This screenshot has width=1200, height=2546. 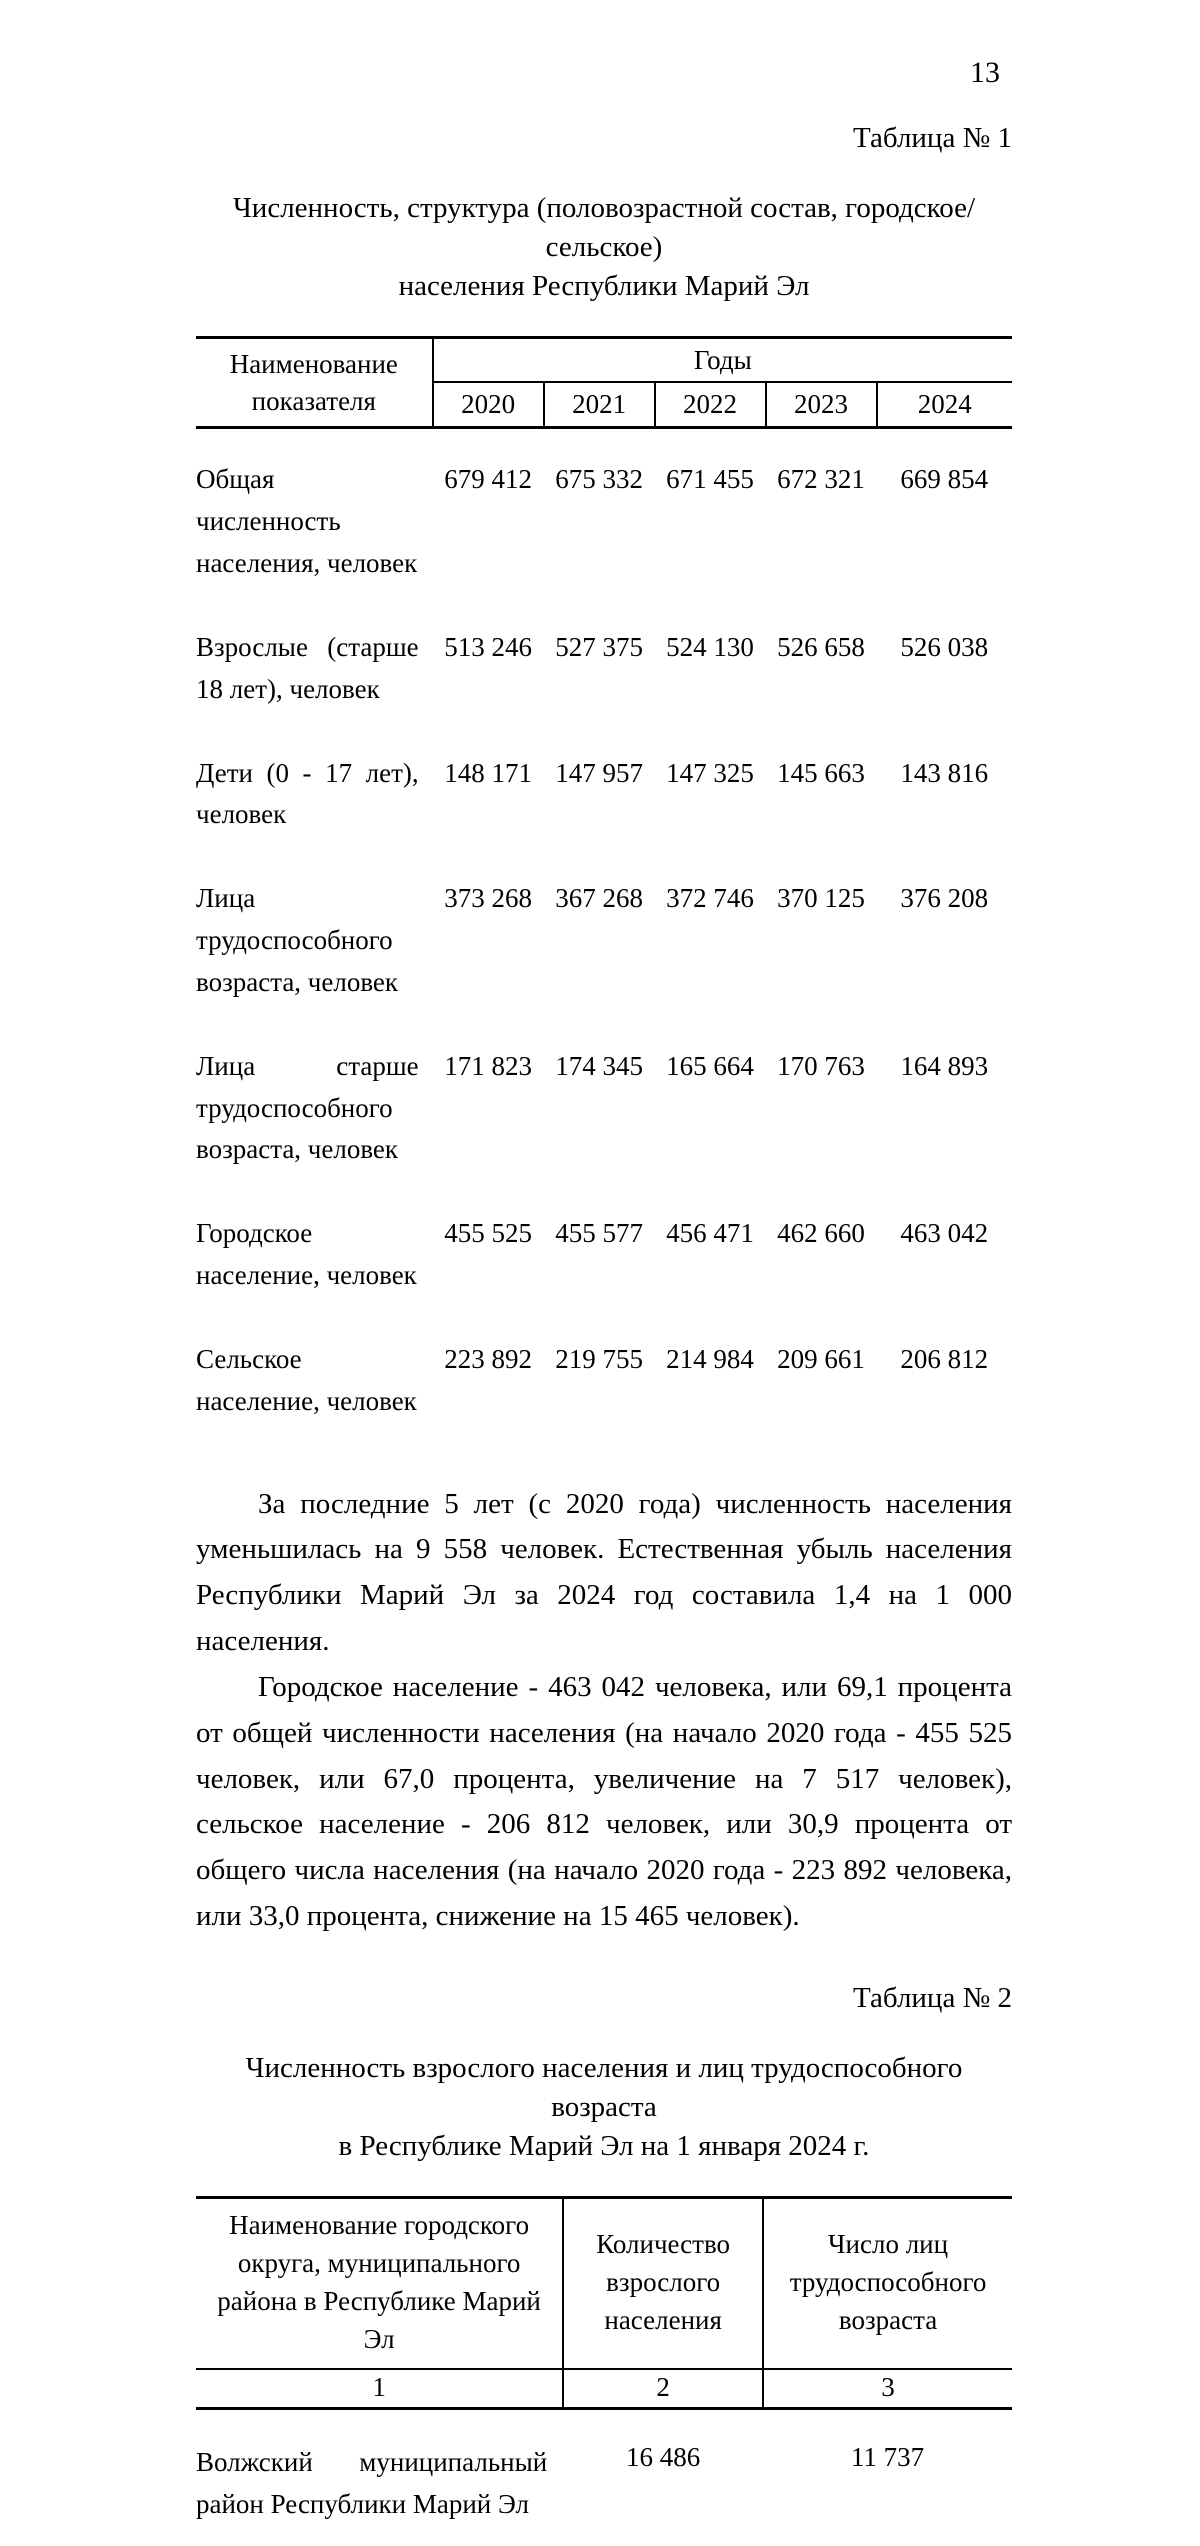 I want to click on row-value: 456 471, so click(x=710, y=1233).